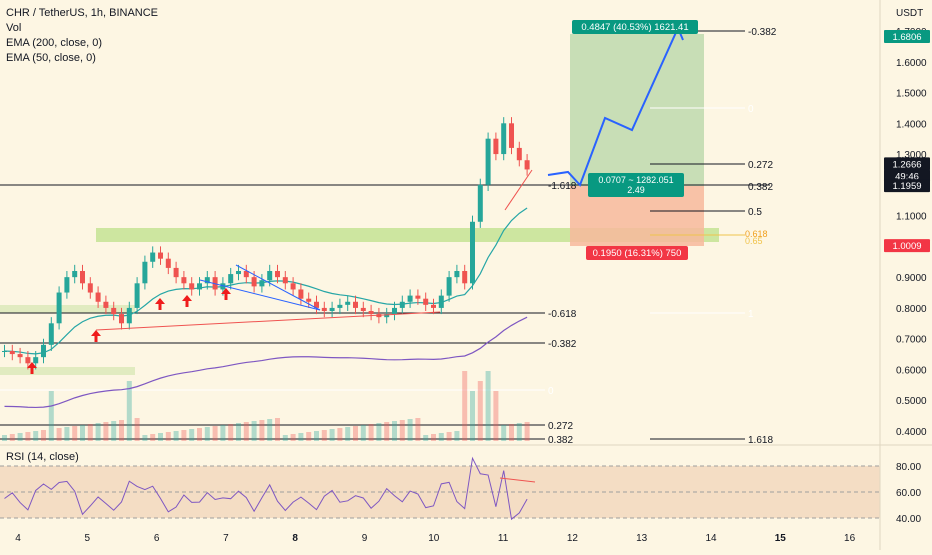  What do you see at coordinates (911, 432) in the screenshot?
I see `price-tick: 0.4000` at bounding box center [911, 432].